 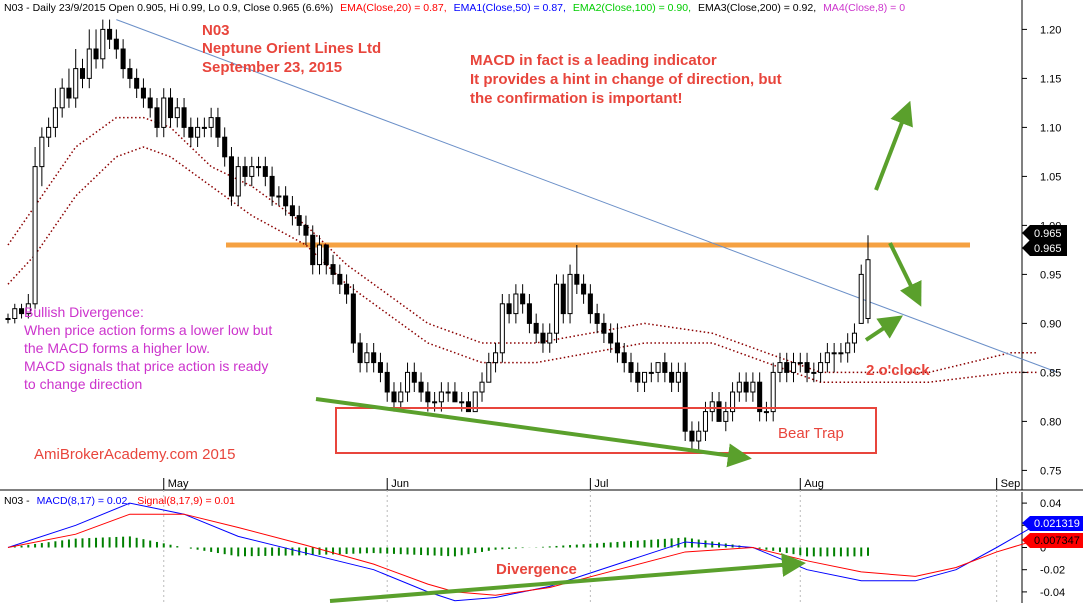 What do you see at coordinates (811, 433) in the screenshot?
I see `bear-trap-label: Bear Trap` at bounding box center [811, 433].